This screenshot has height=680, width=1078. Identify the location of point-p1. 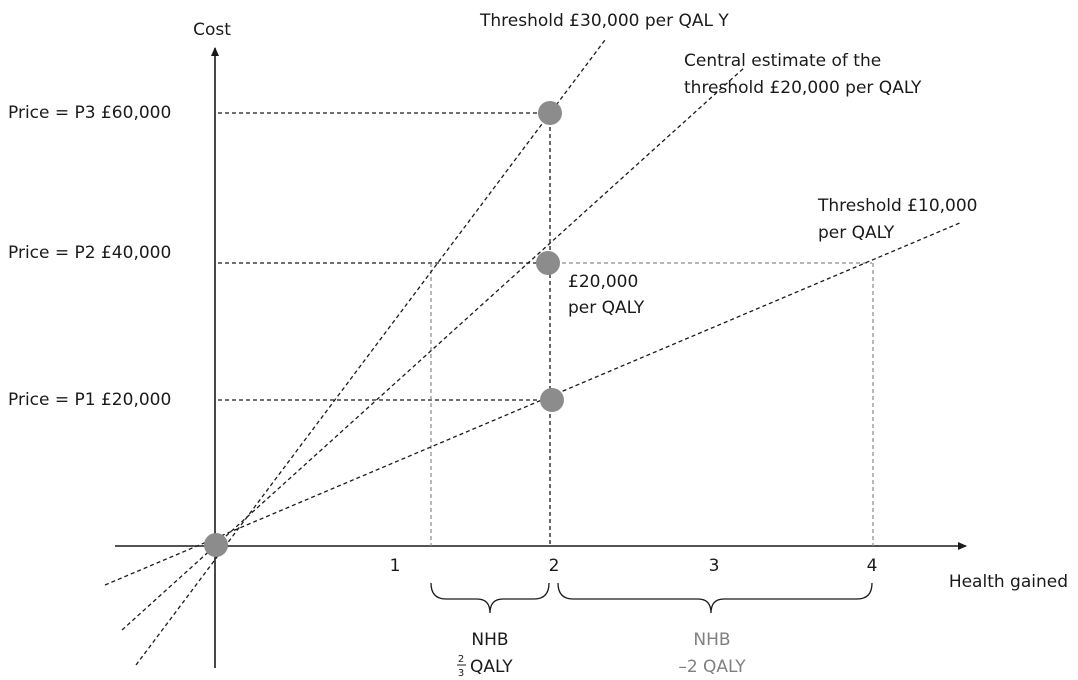
(552, 400).